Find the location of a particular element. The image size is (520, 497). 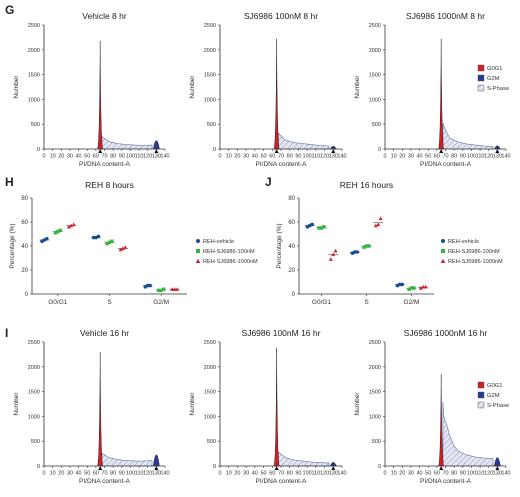

x-tick-label: 90 is located at coordinates (298, 474).